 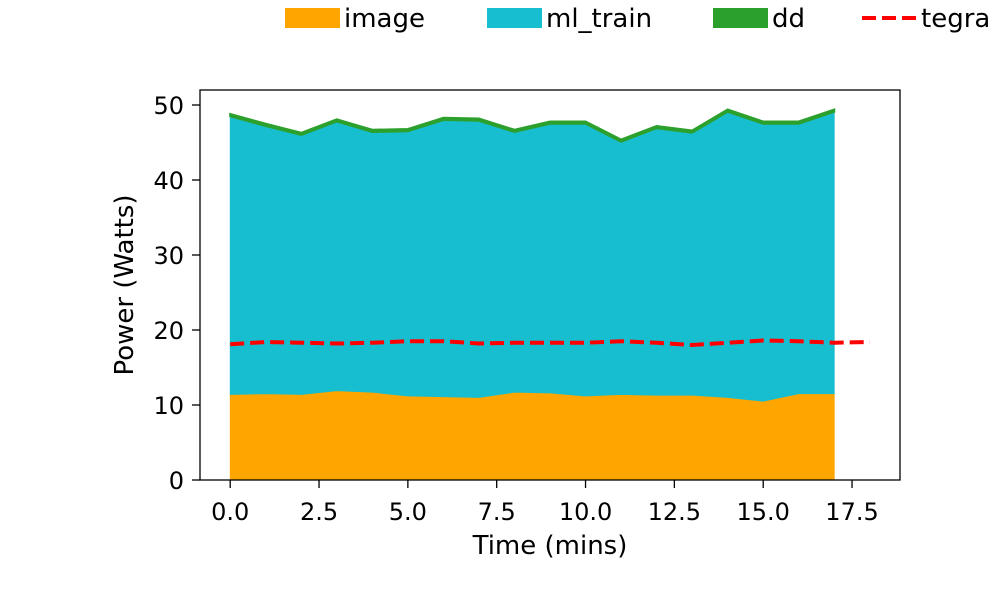 I want to click on x-tick-label: 15.0, so click(x=762, y=512).